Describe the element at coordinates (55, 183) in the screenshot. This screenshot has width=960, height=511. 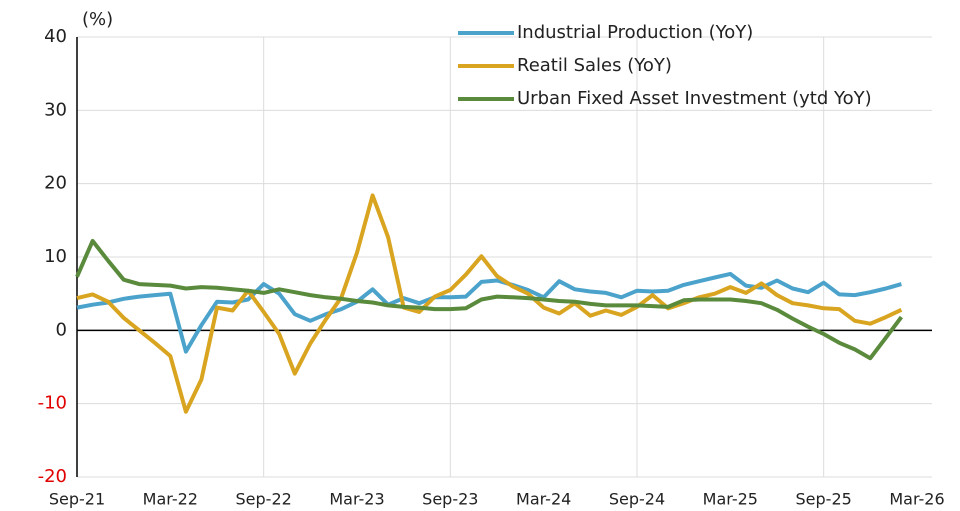
I see `y-tick-label: 20` at that location.